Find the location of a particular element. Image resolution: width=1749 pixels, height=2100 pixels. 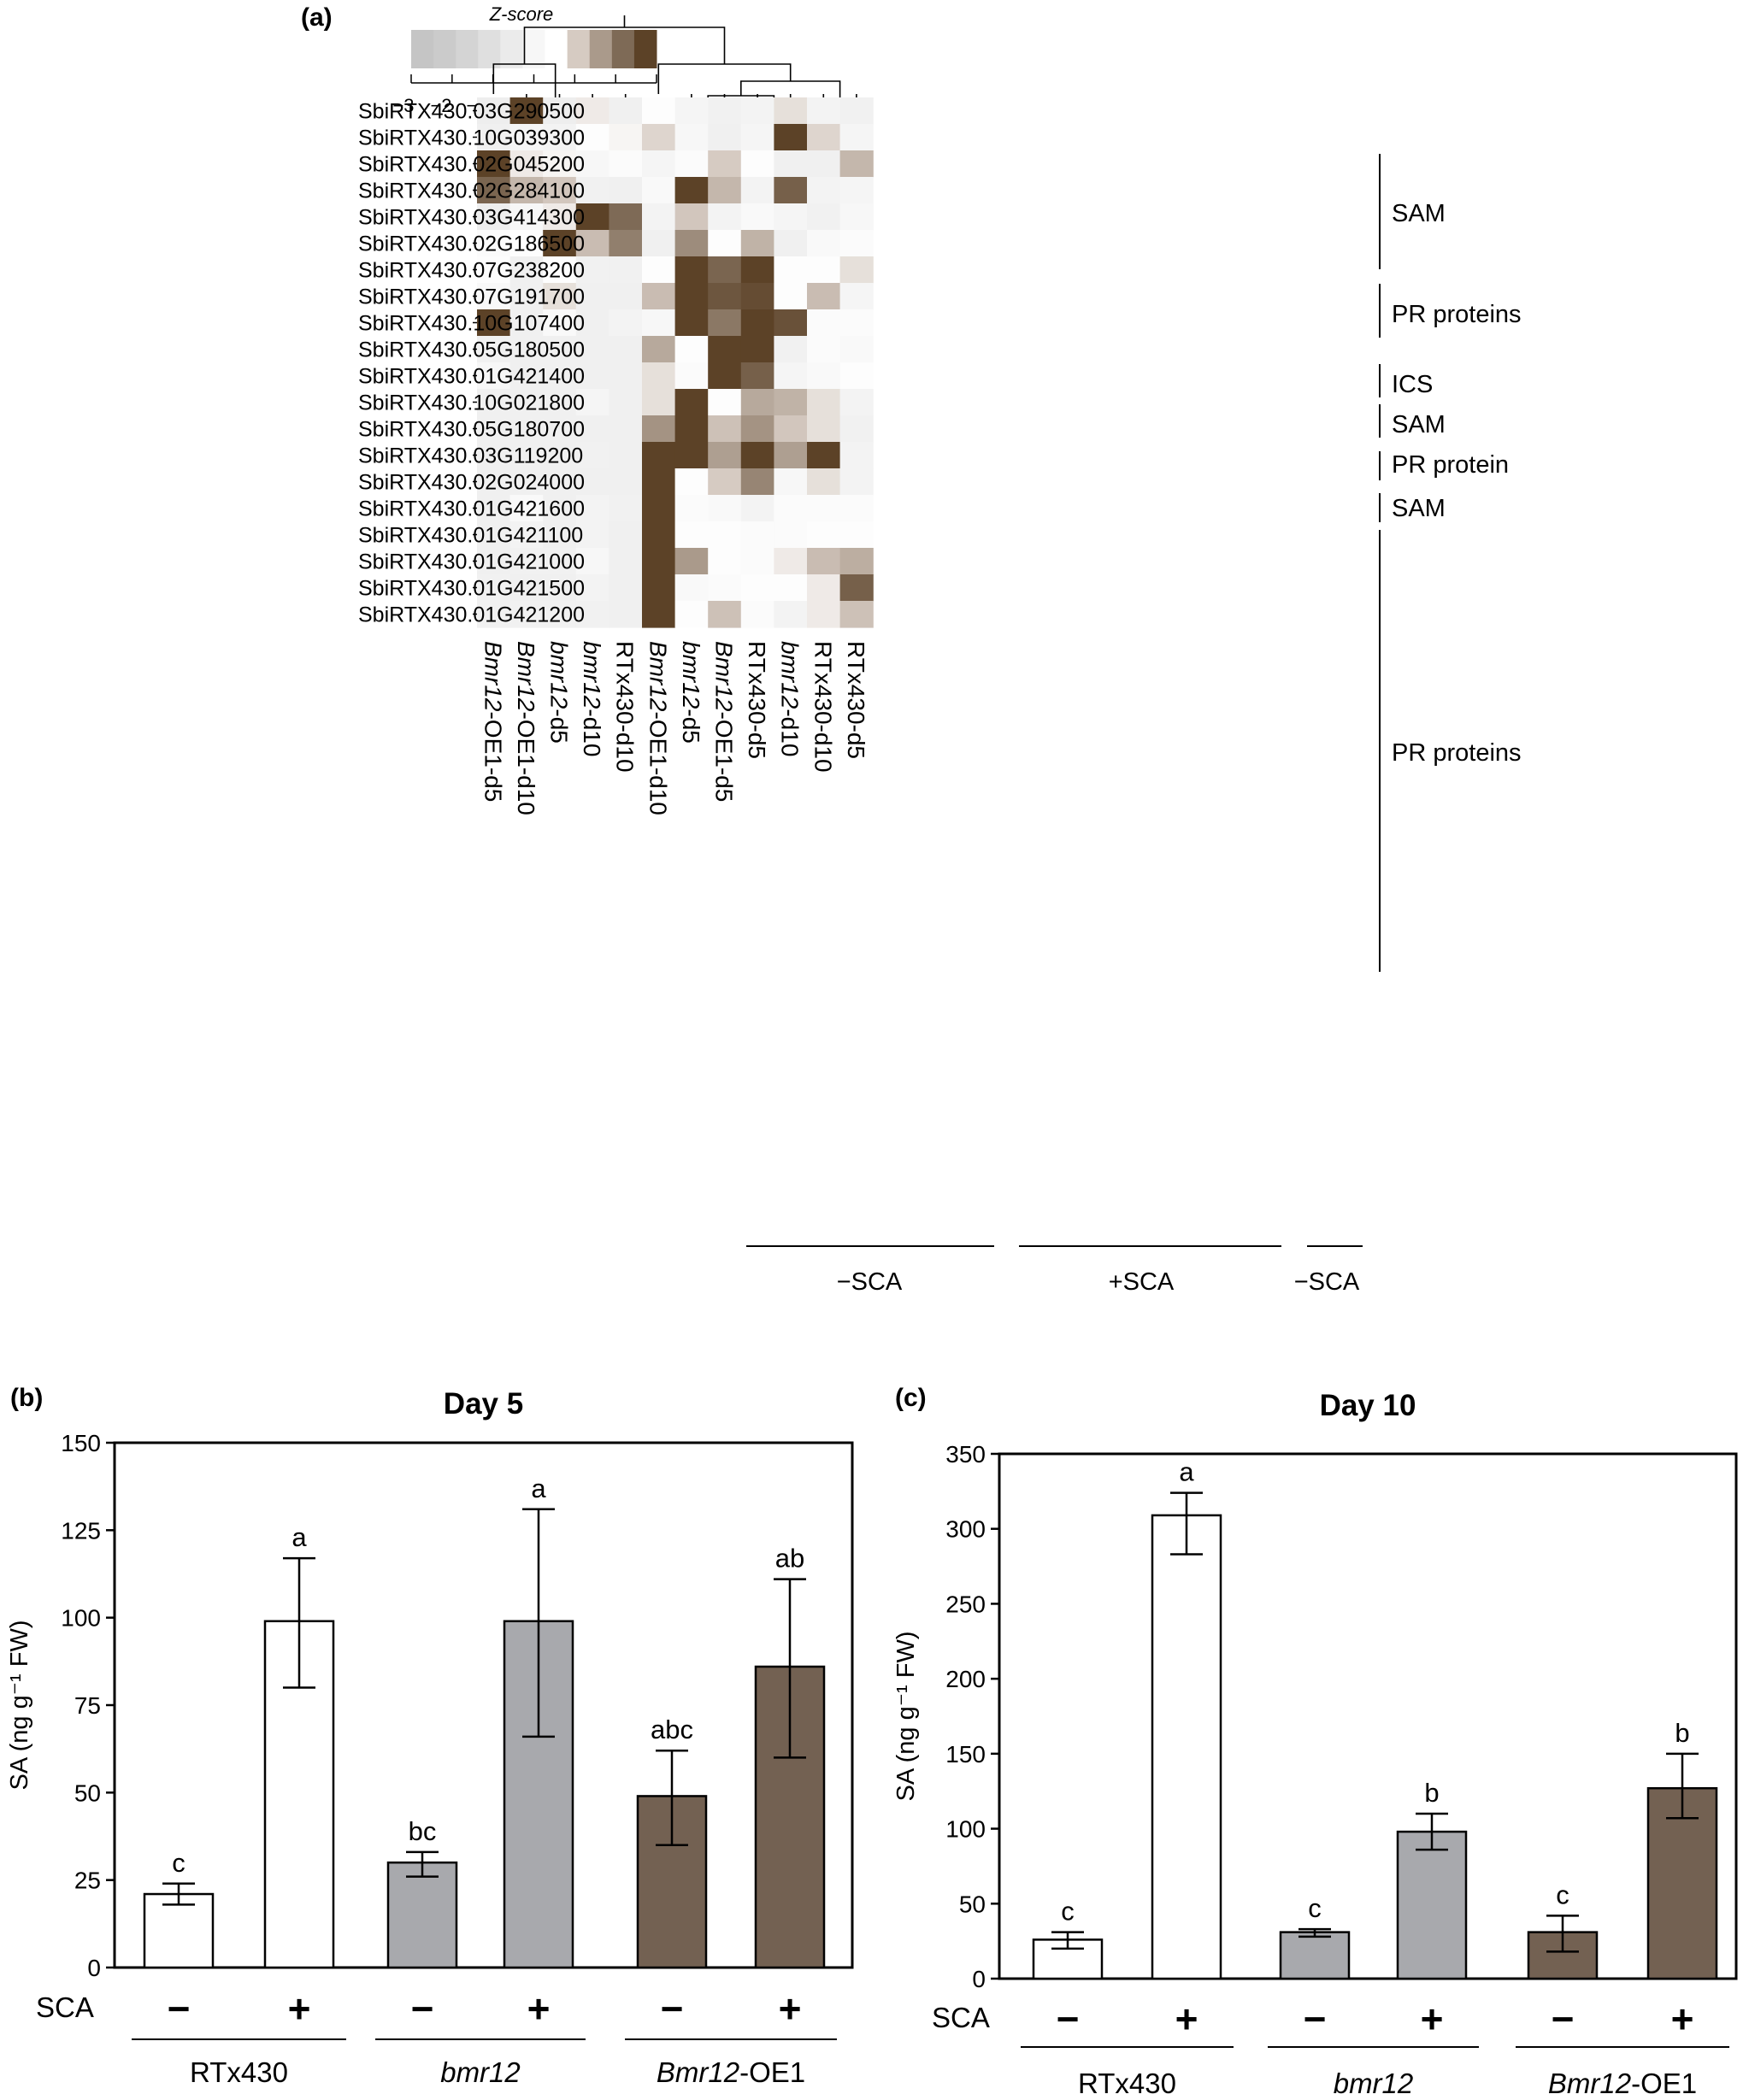

genotype-label: Bmr12-OE1 is located at coordinates (731, 2072).